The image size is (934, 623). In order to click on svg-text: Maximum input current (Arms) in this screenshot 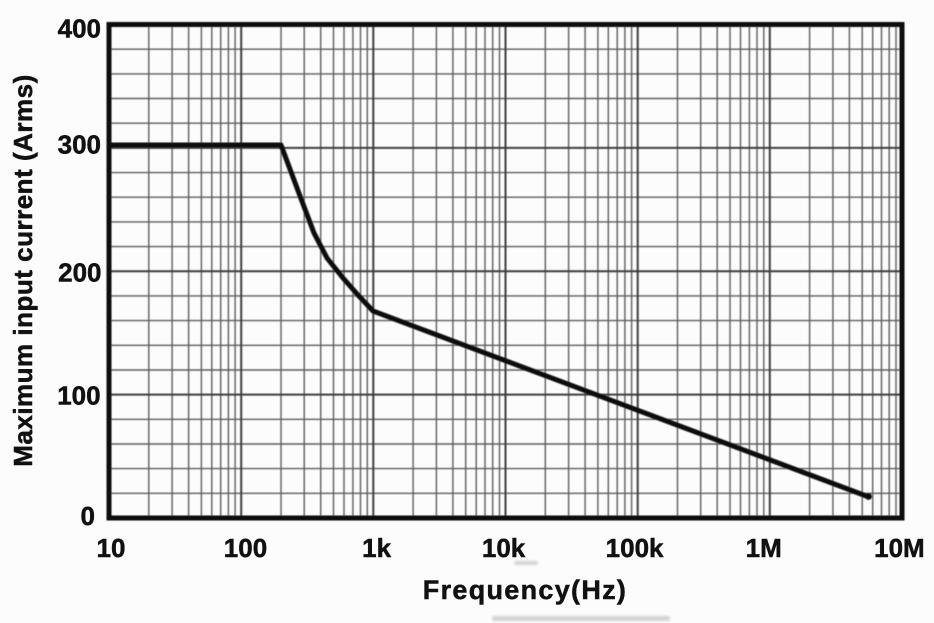, I will do `click(23, 270)`.